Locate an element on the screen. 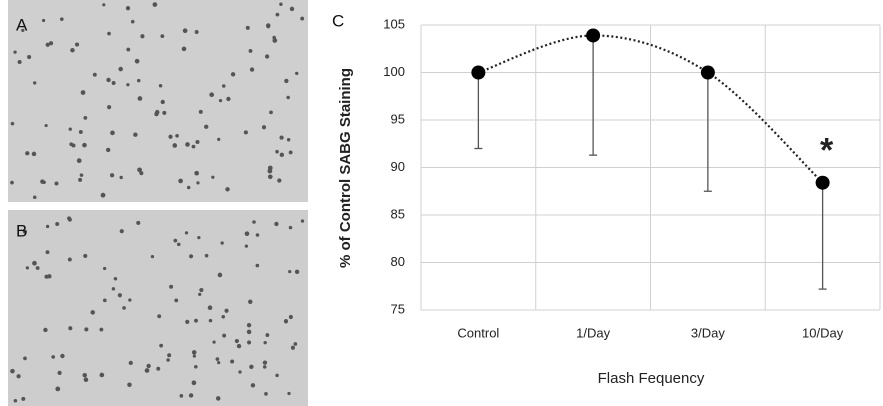 The width and height of the screenshot is (883, 406). y-tick-label: 105 is located at coordinates (394, 23).